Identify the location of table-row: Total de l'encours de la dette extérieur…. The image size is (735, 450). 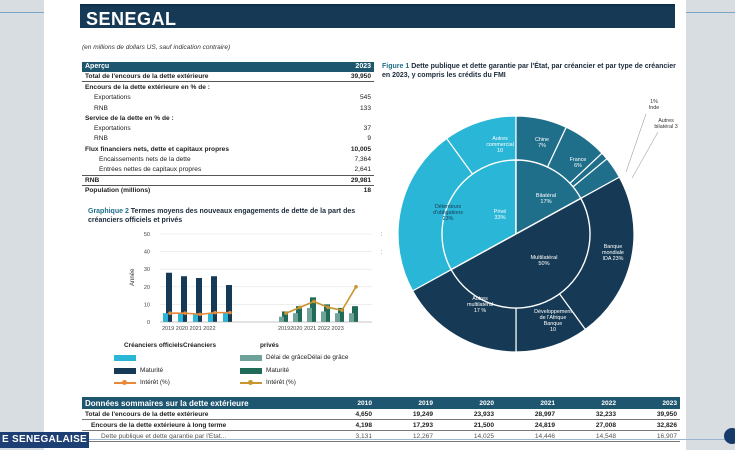
(381, 414).